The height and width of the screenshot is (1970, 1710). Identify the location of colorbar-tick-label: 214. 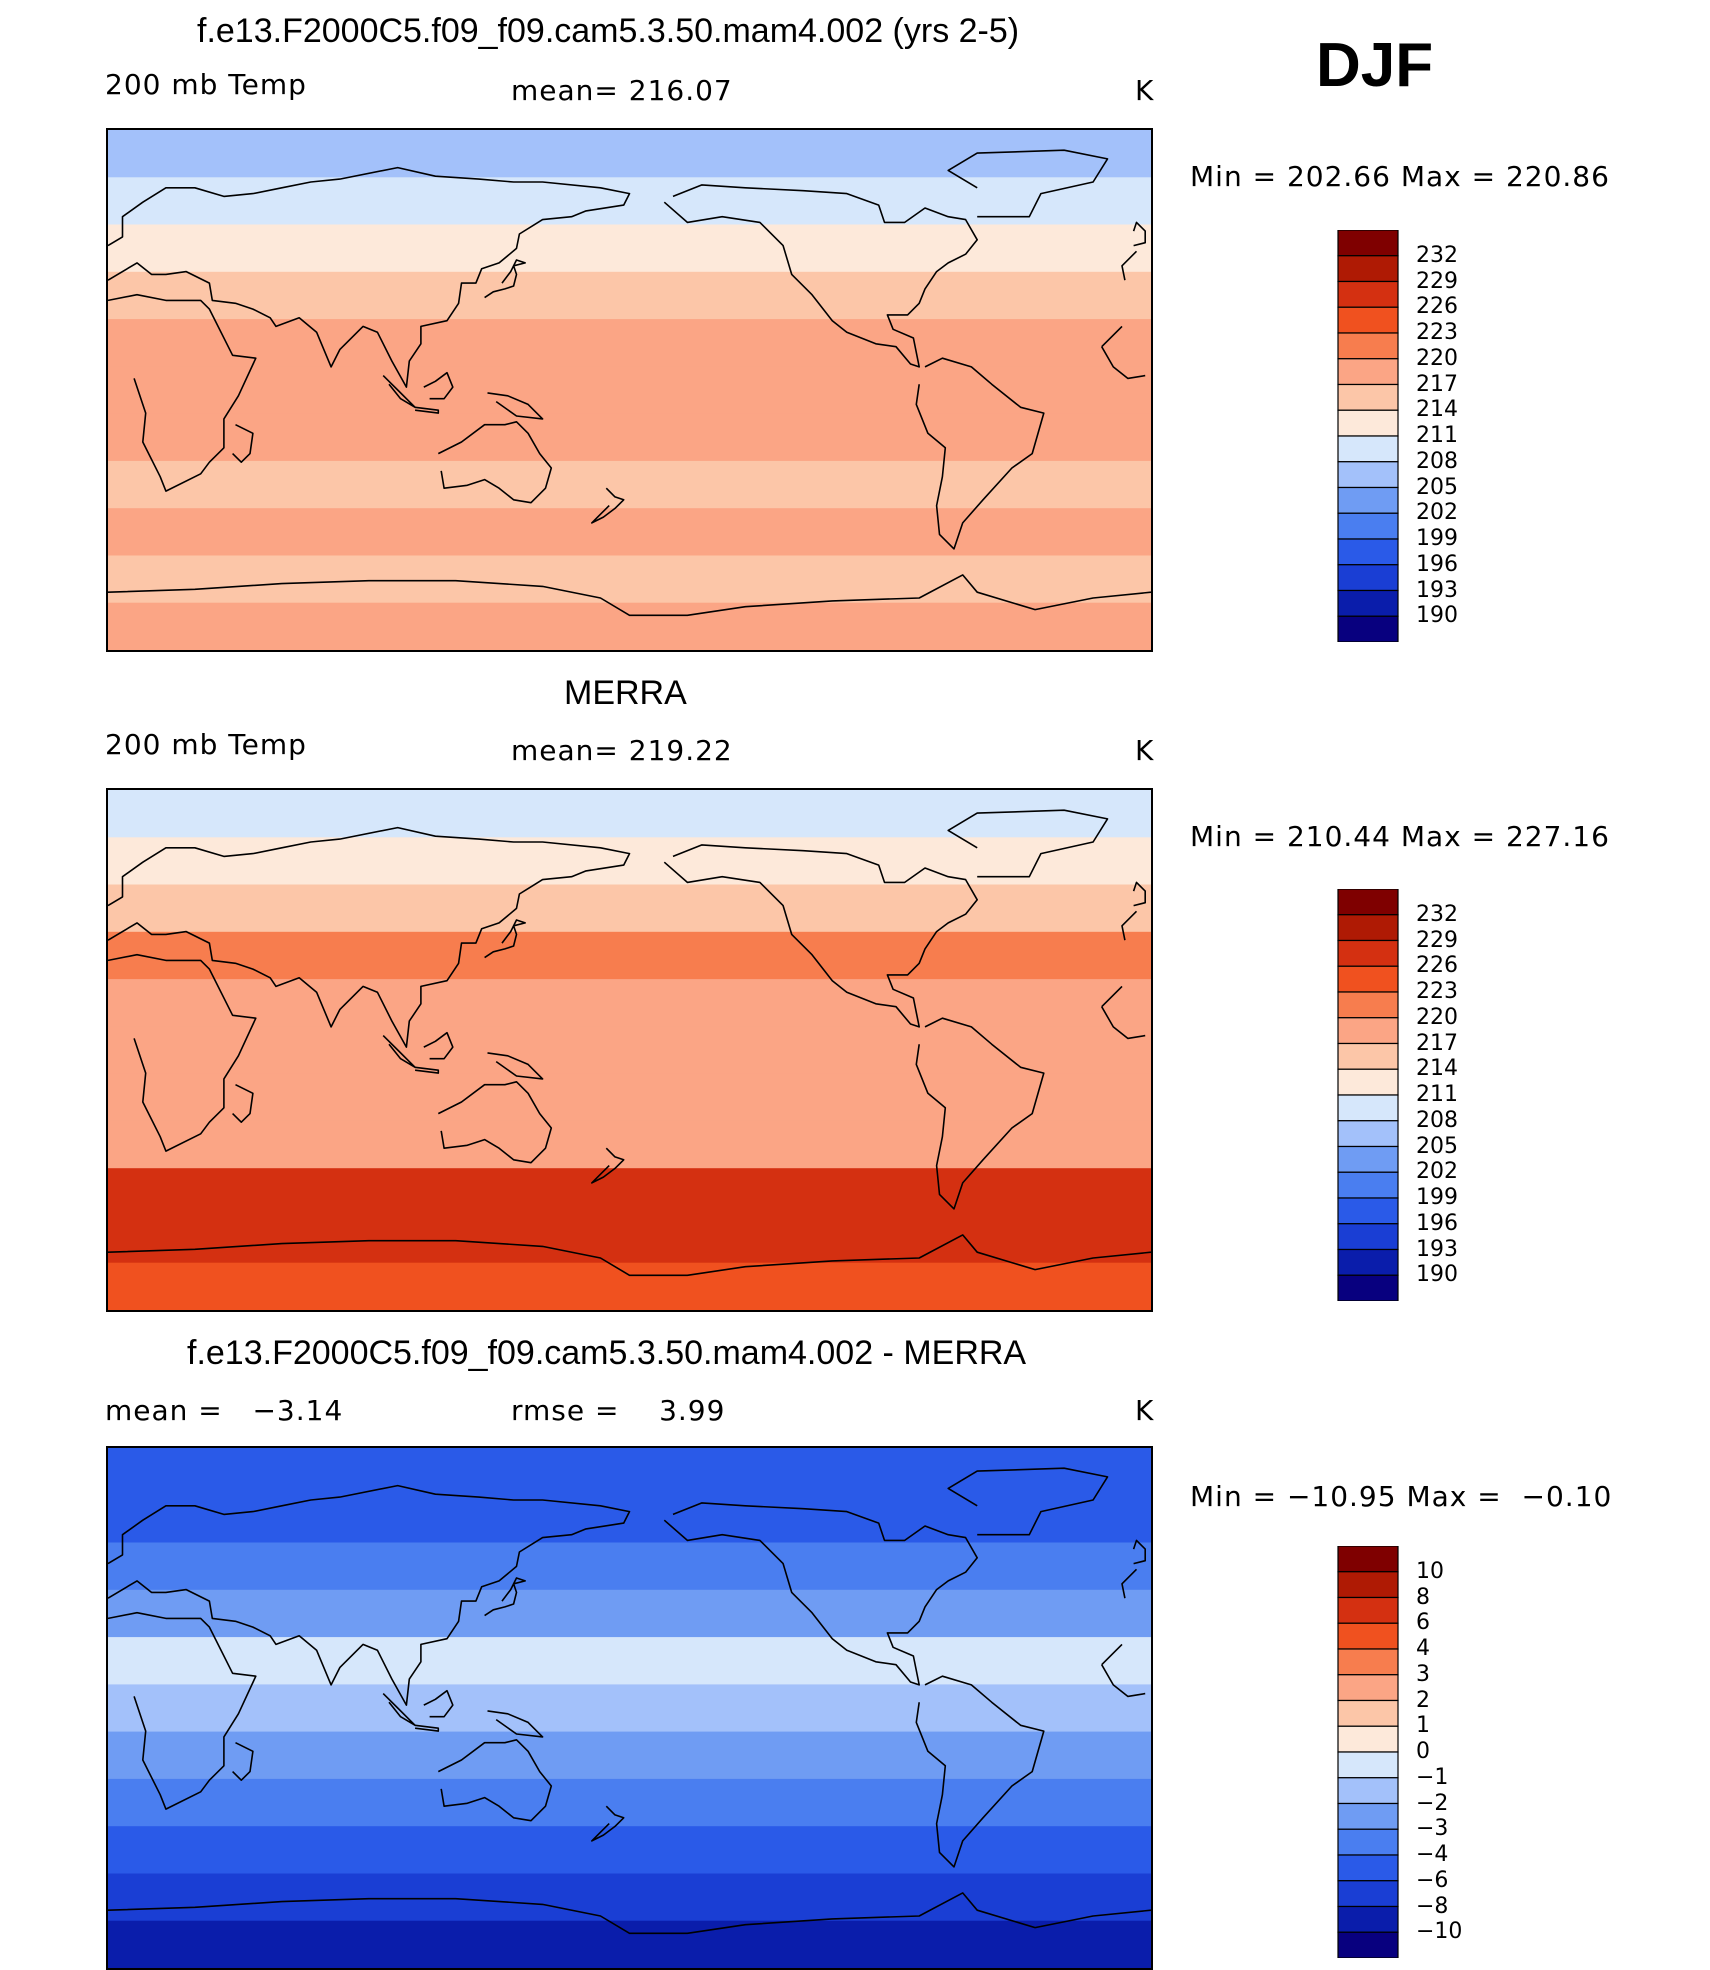
(1437, 1069).